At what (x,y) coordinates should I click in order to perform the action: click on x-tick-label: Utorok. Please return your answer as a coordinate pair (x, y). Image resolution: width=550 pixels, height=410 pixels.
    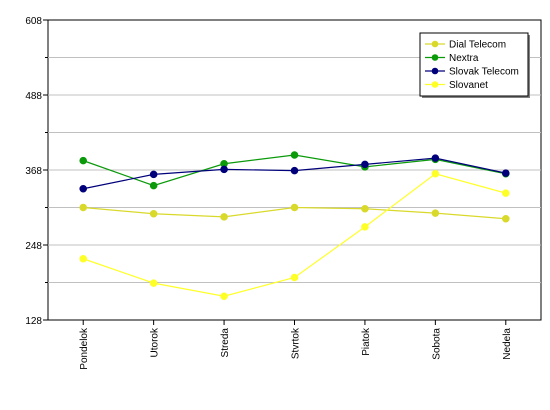
    Looking at the image, I should click on (155, 342).